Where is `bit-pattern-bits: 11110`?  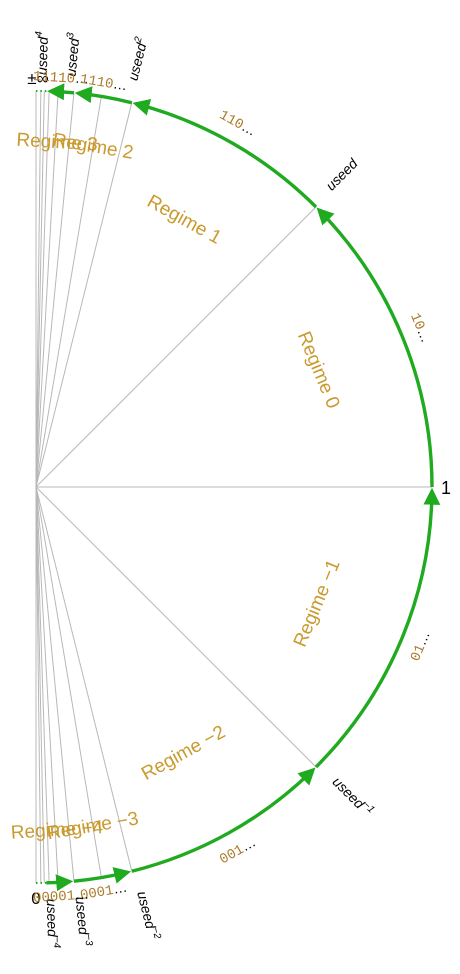
bit-pattern-bits: 11110 is located at coordinates (54, 78).